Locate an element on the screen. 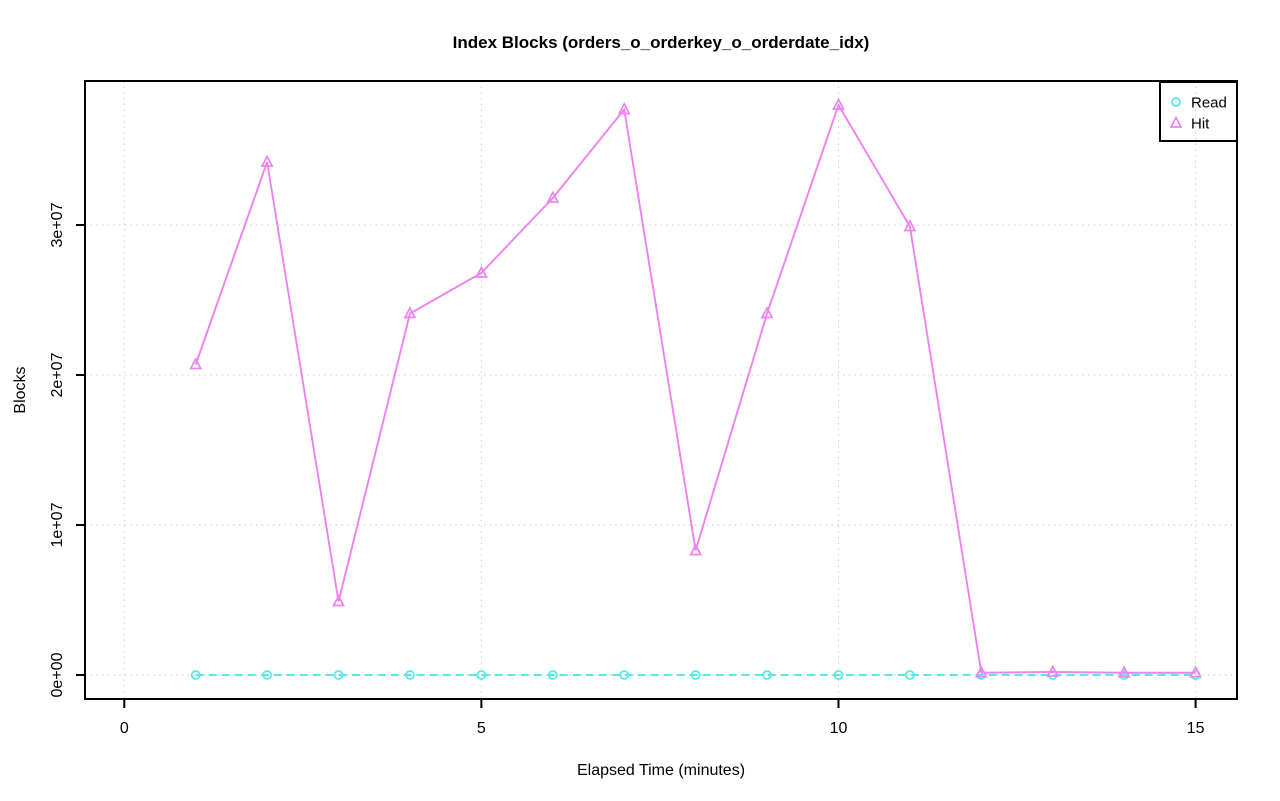  x-tick-label: 10 is located at coordinates (839, 728).